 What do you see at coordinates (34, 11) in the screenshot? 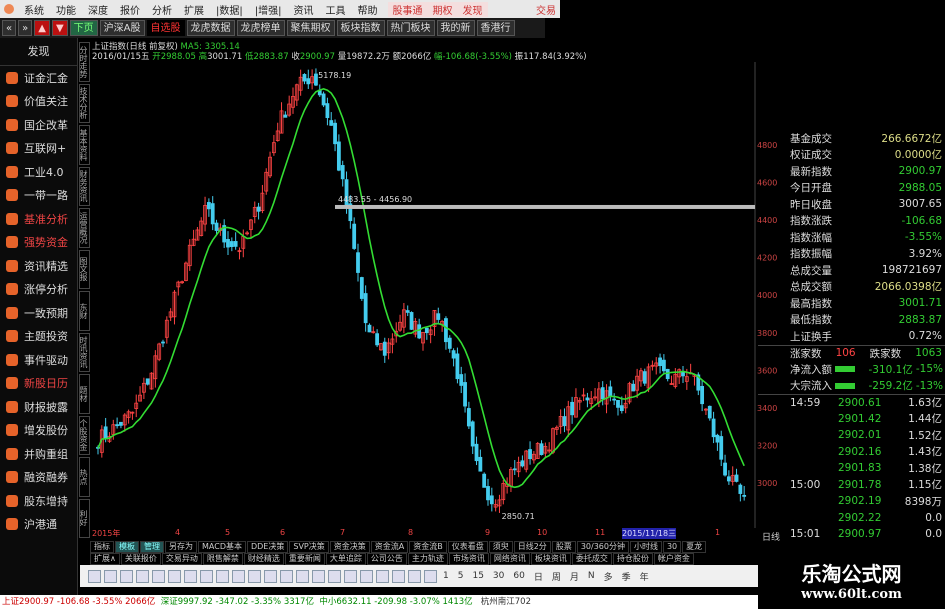
I see `menu-item: 系统` at bounding box center [34, 11].